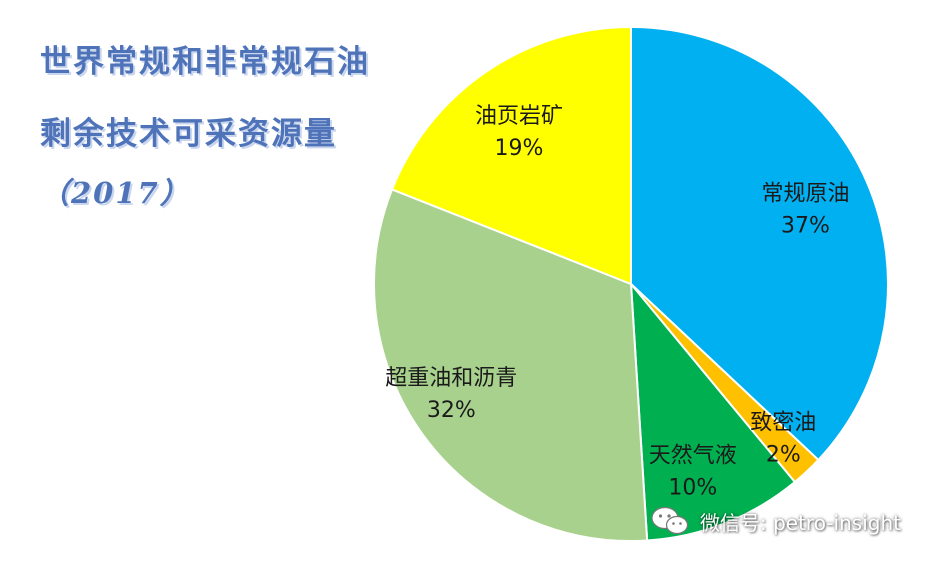  I want to click on chart-title-line-1: 世界常规和非常规石油, so click(205, 62).